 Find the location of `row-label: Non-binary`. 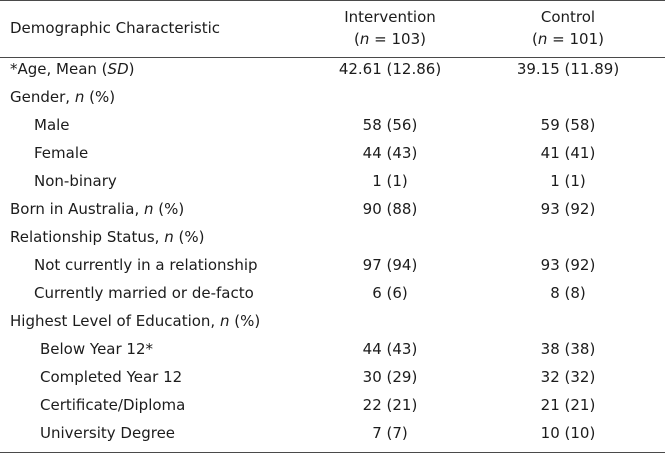

row-label: Non-binary is located at coordinates (75, 181).